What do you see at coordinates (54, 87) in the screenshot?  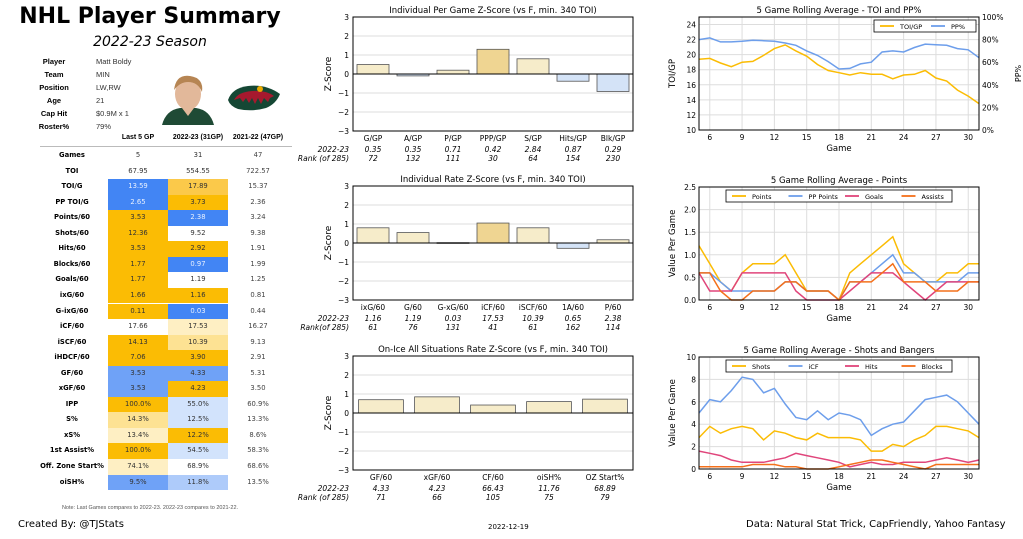 I see `info-label-position: Position` at bounding box center [54, 87].